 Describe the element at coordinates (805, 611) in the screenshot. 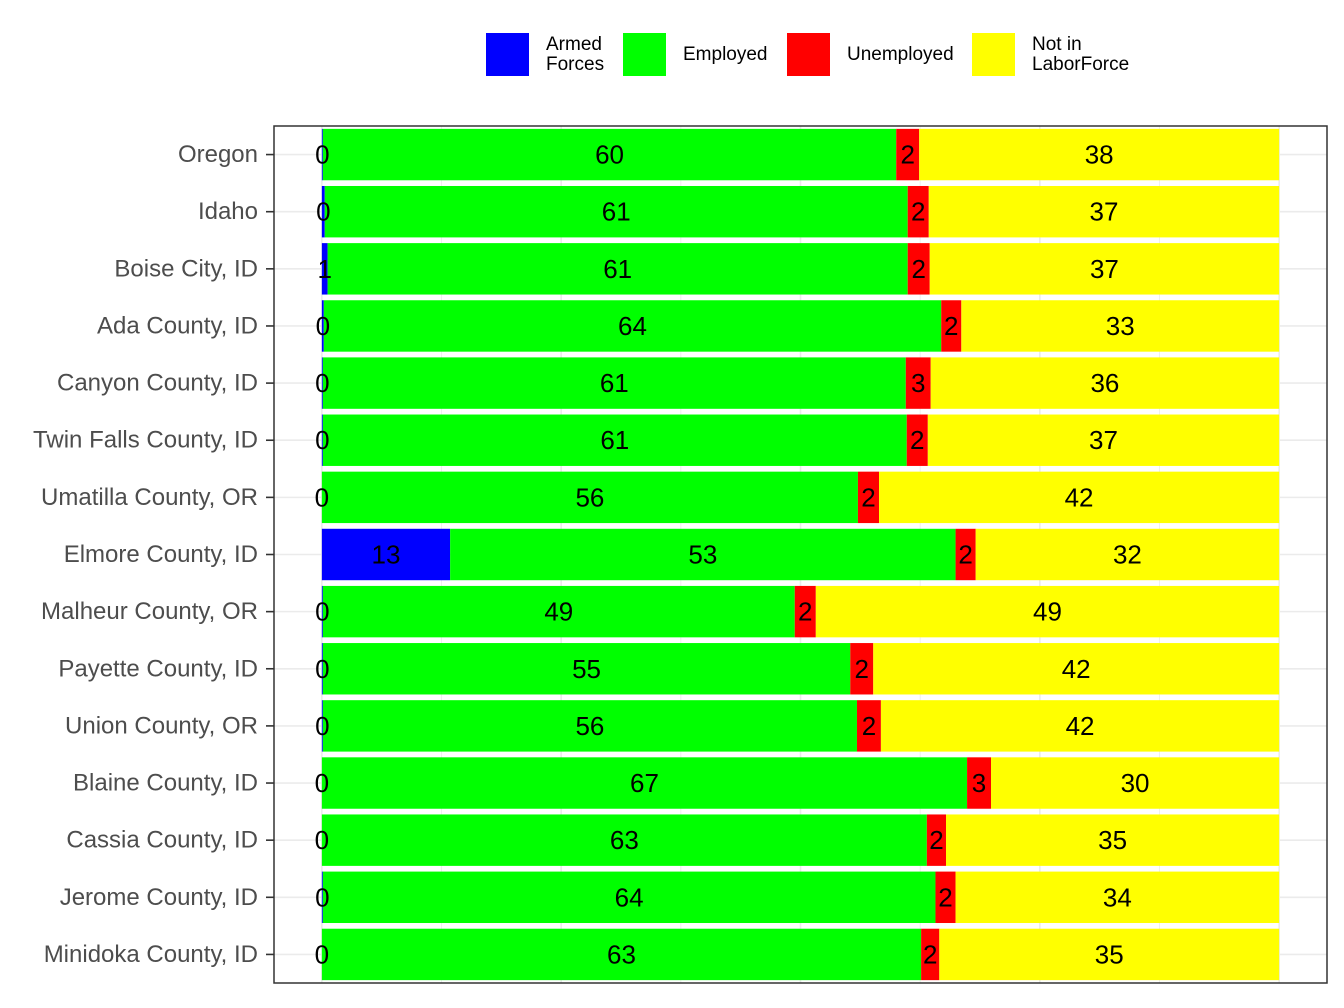

I see `bar-unemployed-malheur-county-or` at that location.